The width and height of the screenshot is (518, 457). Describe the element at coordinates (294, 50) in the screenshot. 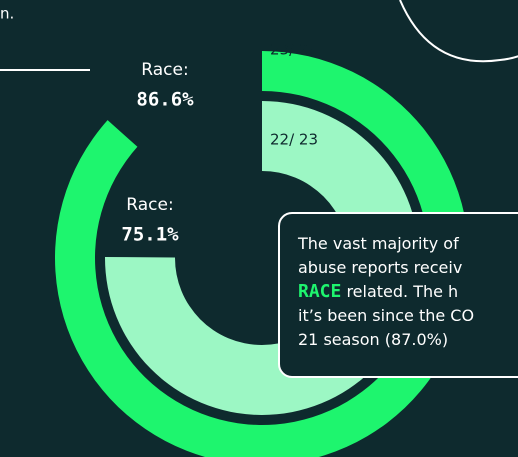

I see `series-name: 23/ 24` at that location.